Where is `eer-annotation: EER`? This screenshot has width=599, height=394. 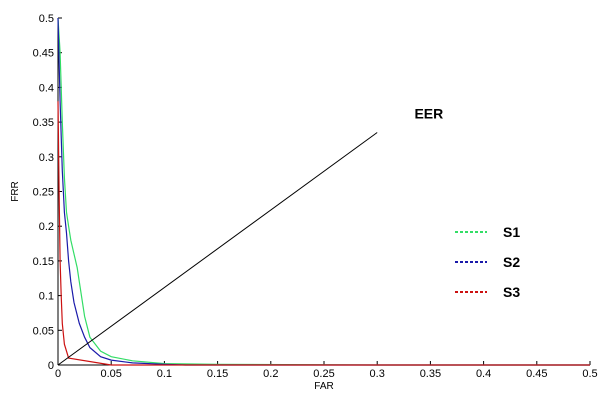 eer-annotation: EER is located at coordinates (428, 114).